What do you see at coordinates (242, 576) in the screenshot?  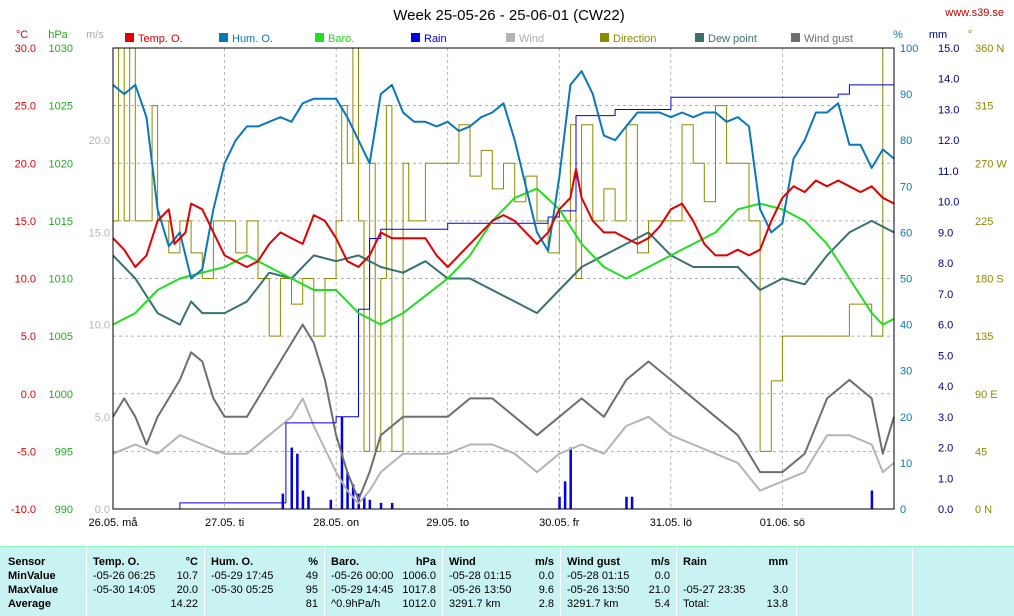 I see `stats-cell-when: -05-29 17:45` at bounding box center [242, 576].